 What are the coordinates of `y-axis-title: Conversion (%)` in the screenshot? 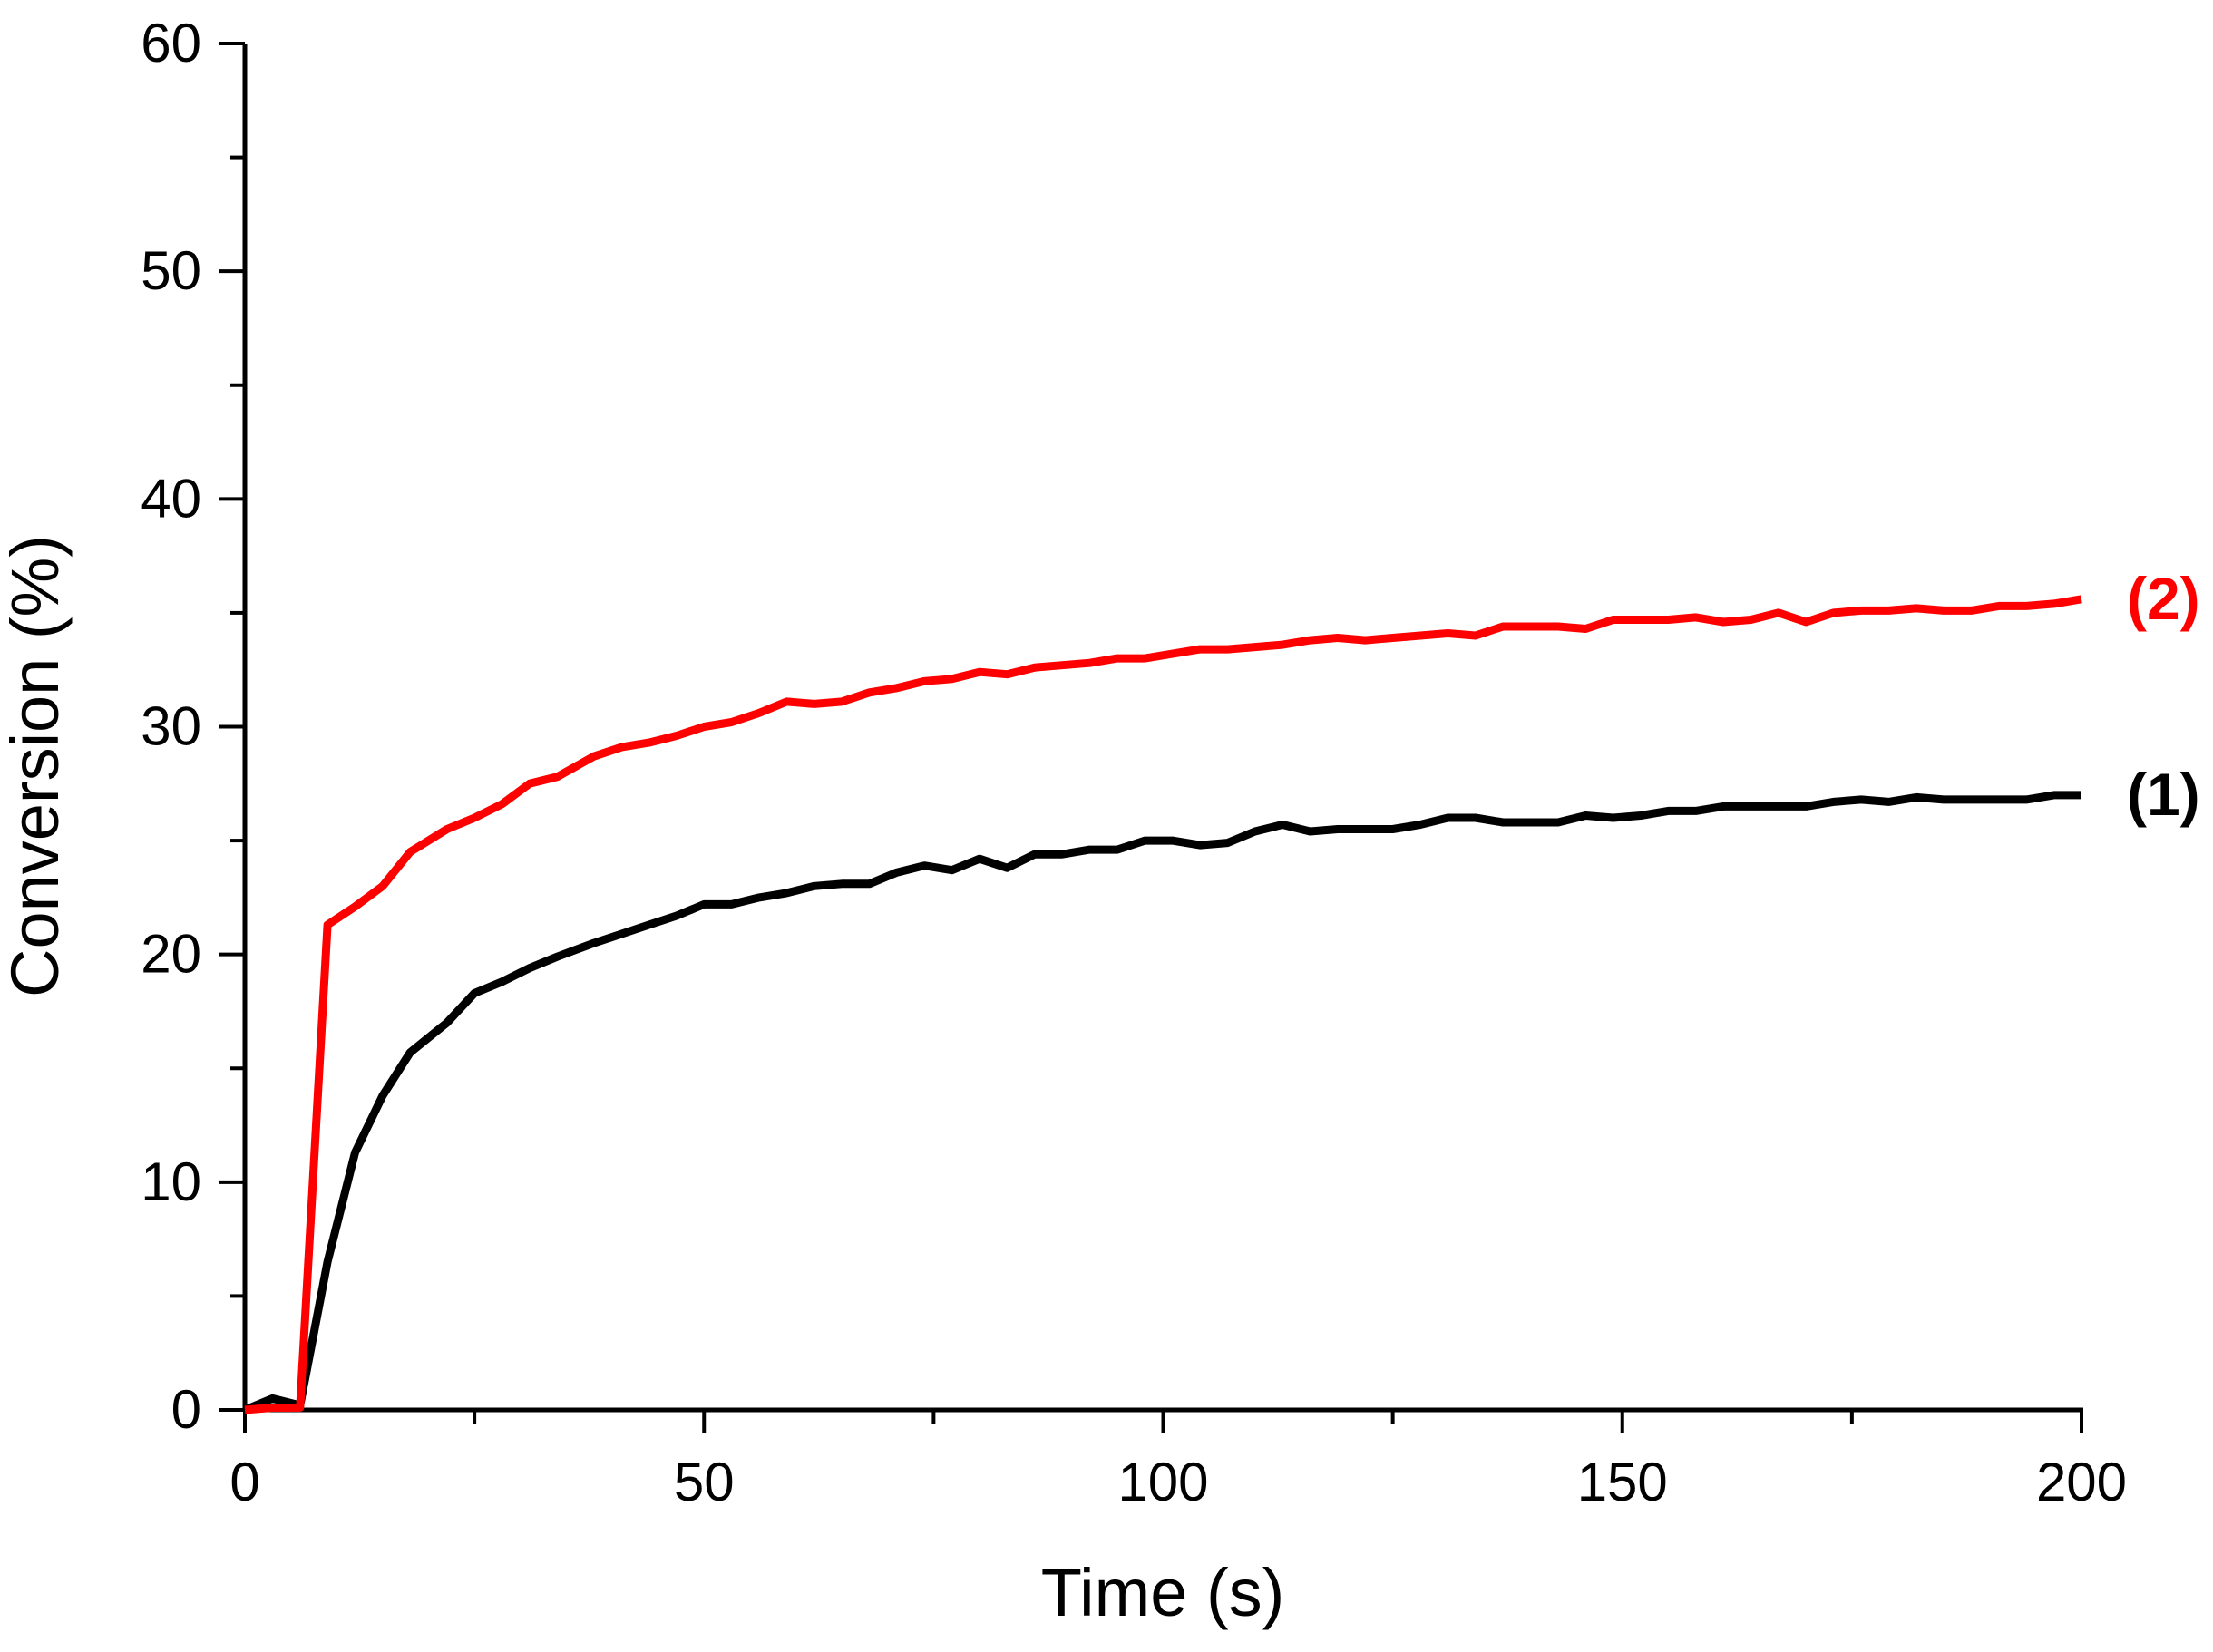 It's located at (37, 766).